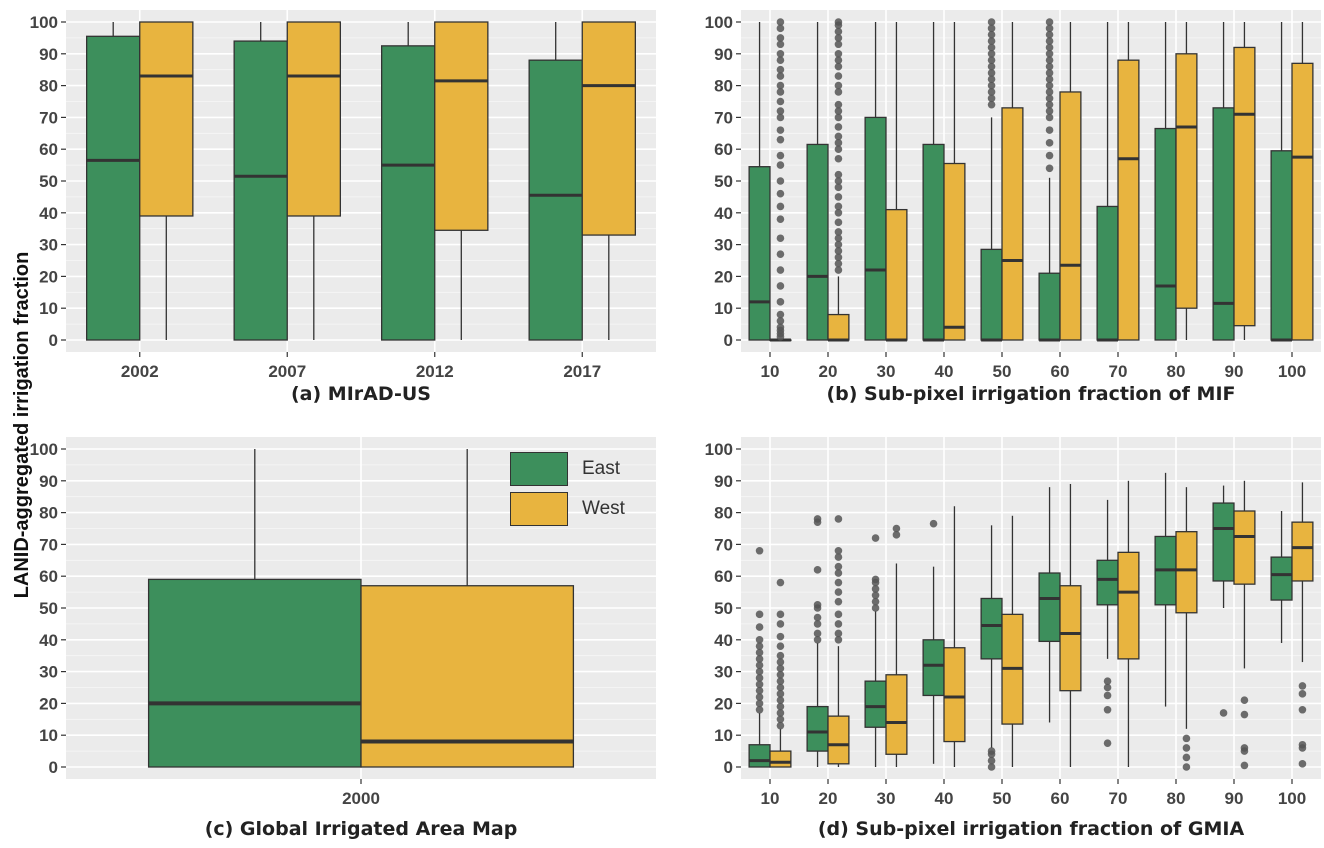 The width and height of the screenshot is (1324, 848). What do you see at coordinates (1002, 371) in the screenshot?
I see `x-tick-label: 50` at bounding box center [1002, 371].